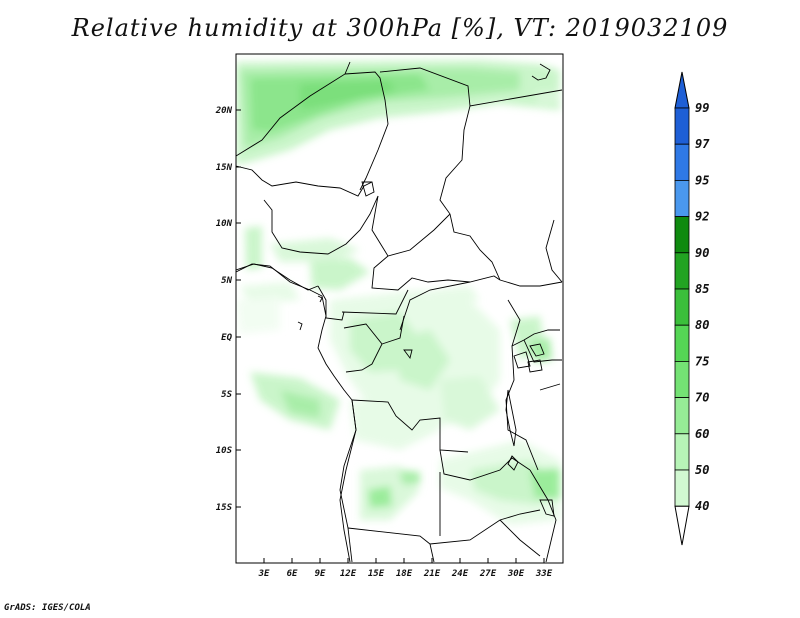 The image size is (800, 618). Describe the element at coordinates (488, 574) in the screenshot. I see `x-tick-label: 27E` at that location.